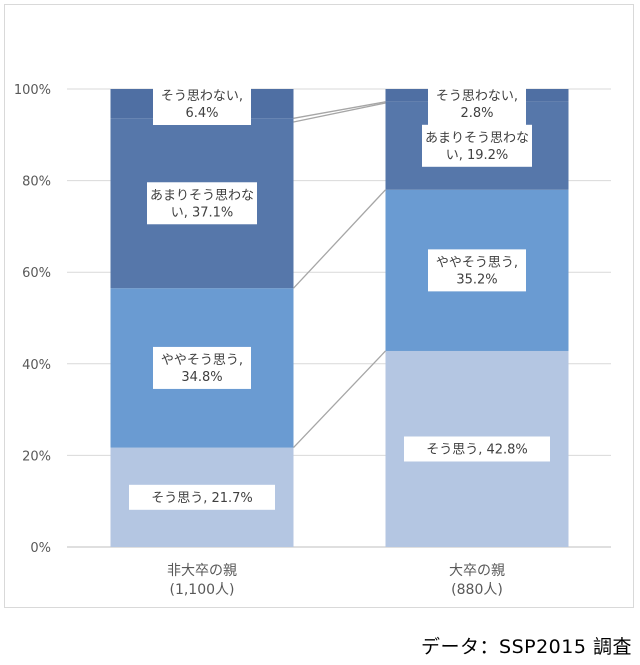 This screenshot has height=665, width=640. What do you see at coordinates (36, 273) in the screenshot?
I see `y-tick-label: 60%` at bounding box center [36, 273].